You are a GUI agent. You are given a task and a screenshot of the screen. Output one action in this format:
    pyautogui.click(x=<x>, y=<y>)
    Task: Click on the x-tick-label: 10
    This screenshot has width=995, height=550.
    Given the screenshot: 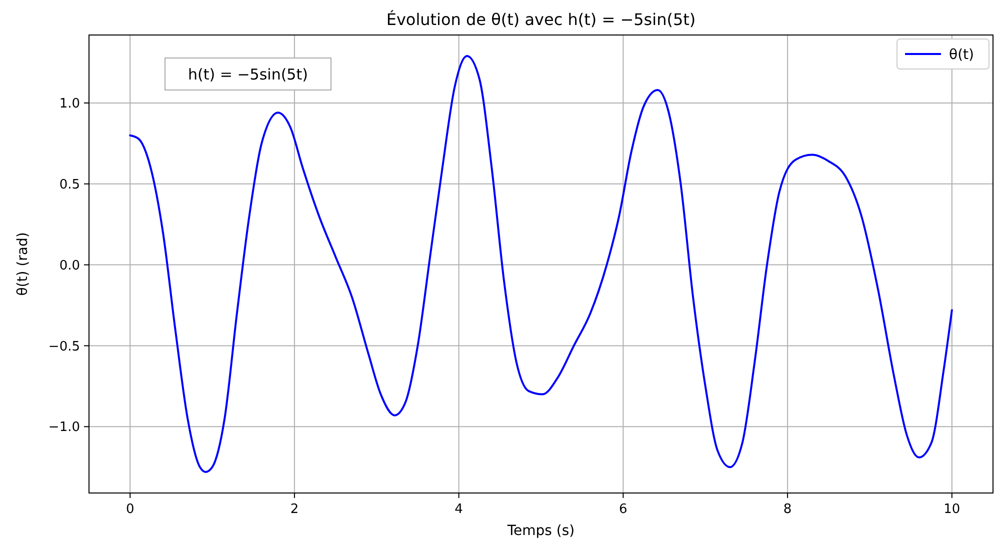 What is the action you would take?
    pyautogui.click(x=952, y=509)
    